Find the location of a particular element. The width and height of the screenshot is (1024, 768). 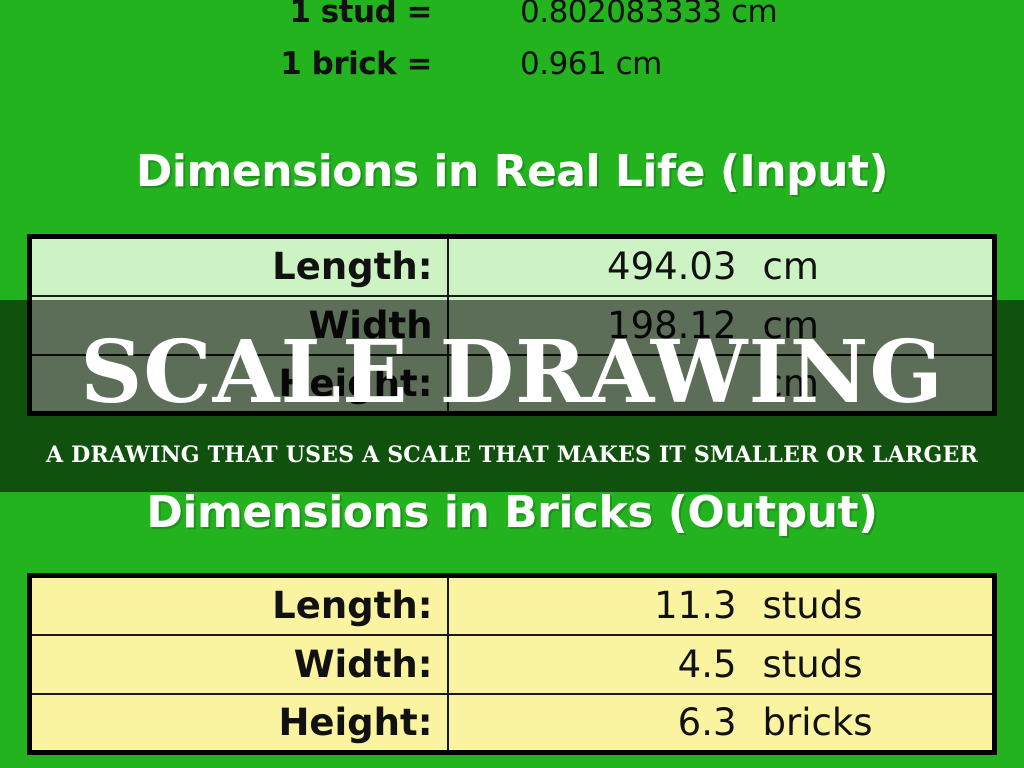

output-unit-height: bricks is located at coordinates (817, 722).